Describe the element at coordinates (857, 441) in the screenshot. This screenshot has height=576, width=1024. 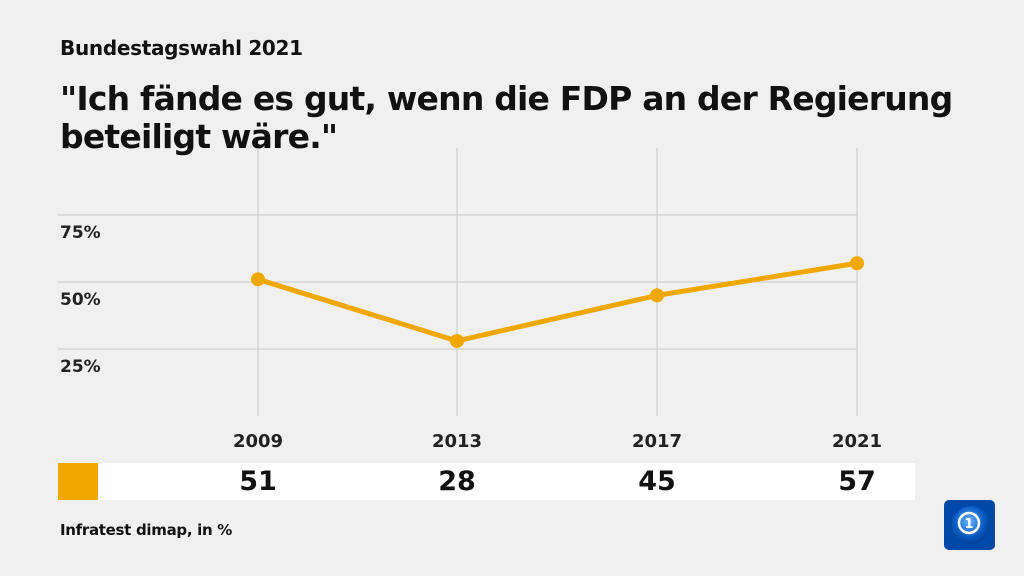
I see `x-tick-label: 2021` at that location.